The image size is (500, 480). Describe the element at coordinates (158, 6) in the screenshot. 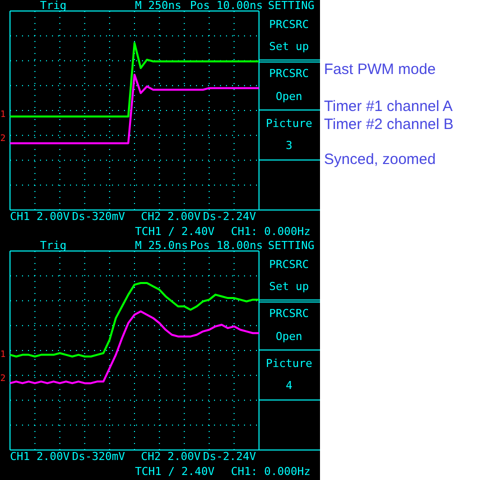

I see `text: M 250ns` at that location.